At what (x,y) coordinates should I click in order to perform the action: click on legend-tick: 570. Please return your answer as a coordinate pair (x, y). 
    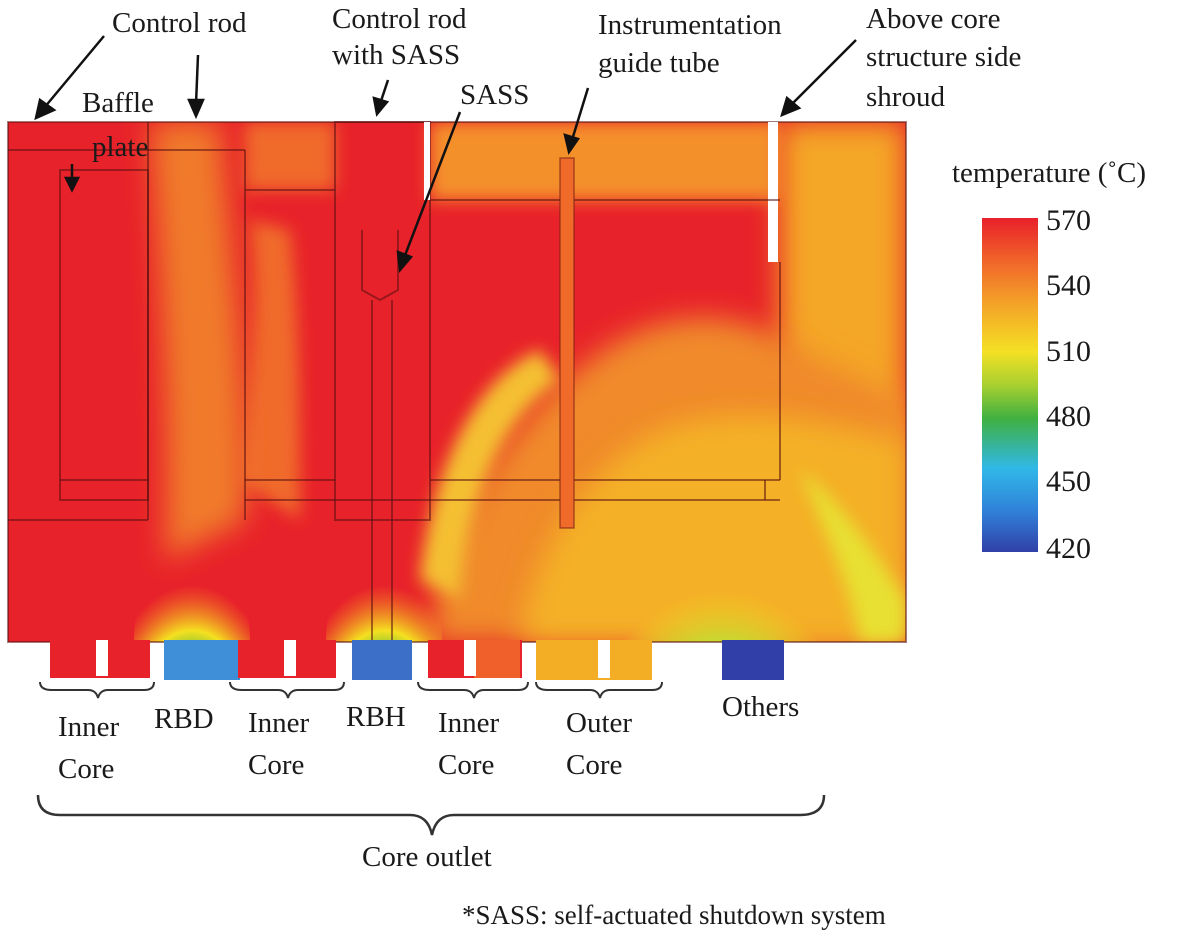
    Looking at the image, I should click on (1068, 220).